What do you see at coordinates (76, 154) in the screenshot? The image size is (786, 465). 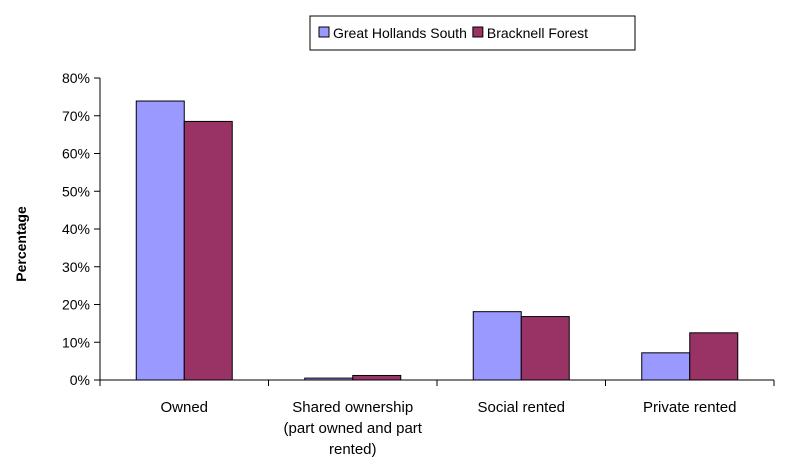 I see `y-tick-label: 60%` at bounding box center [76, 154].